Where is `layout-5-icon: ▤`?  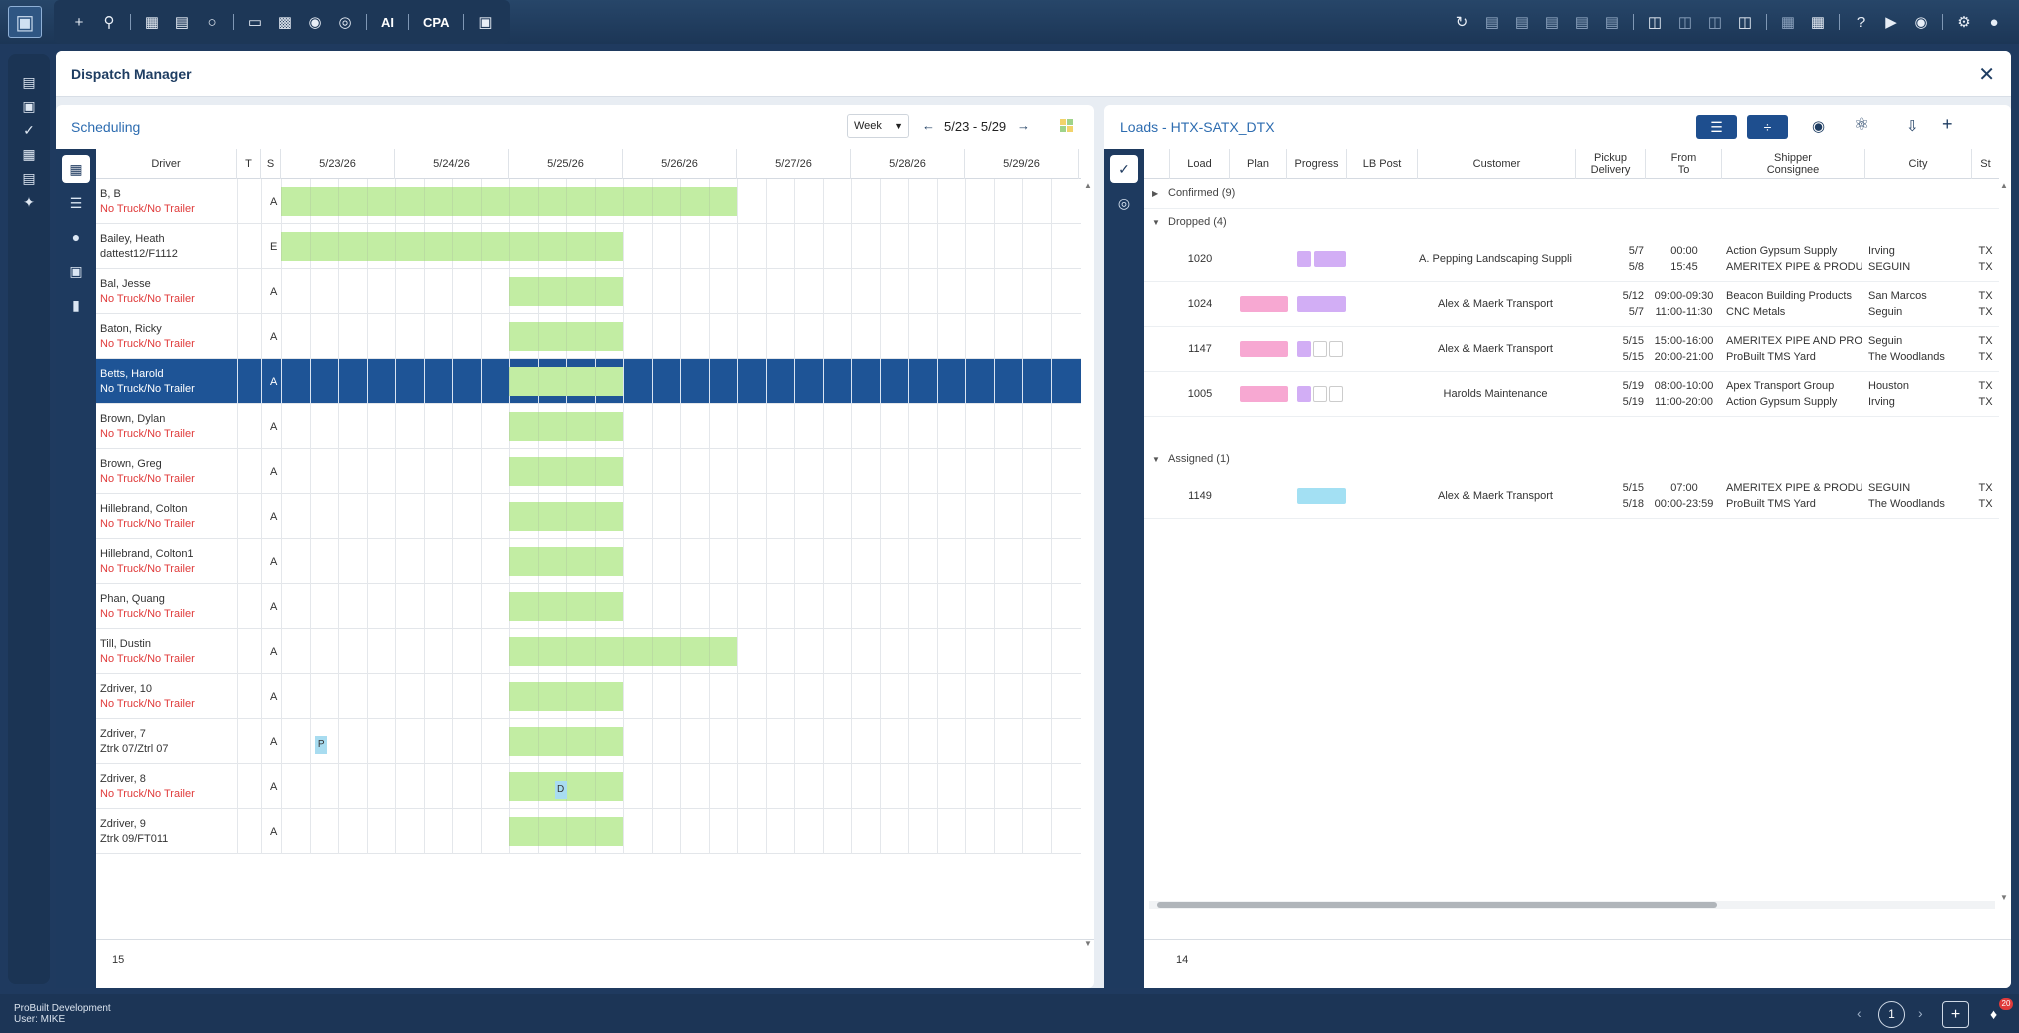
layout-5-icon: ▤ is located at coordinates (1612, 22).